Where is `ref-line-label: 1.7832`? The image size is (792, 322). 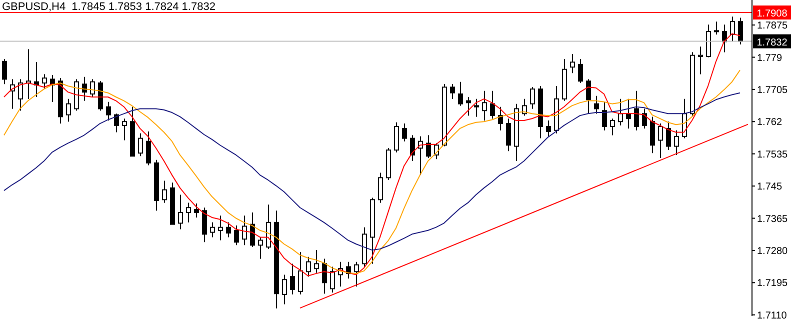 ref-line-label: 1.7832 is located at coordinates (772, 42).